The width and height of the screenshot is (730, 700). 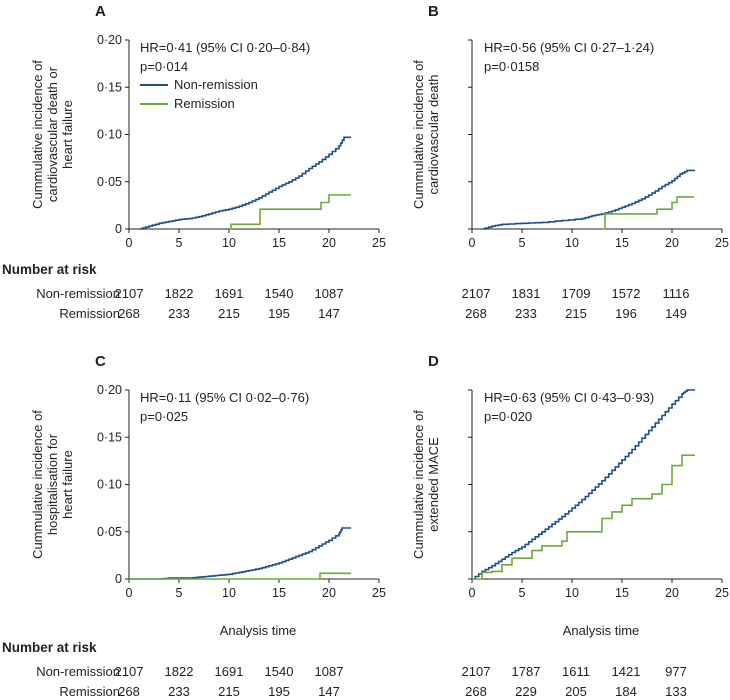 I want to click on hr-annotation: p=0·0158, so click(x=511, y=66).